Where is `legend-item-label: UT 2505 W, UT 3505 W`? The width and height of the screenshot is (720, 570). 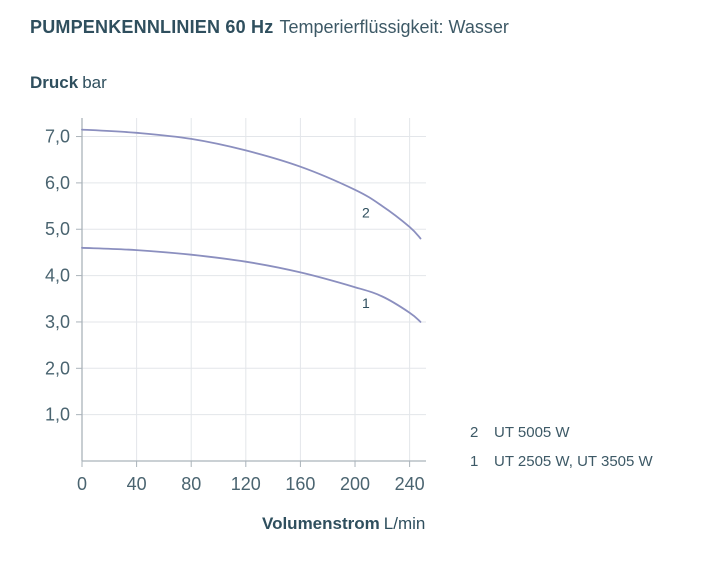
legend-item-label: UT 2505 W, UT 3505 W is located at coordinates (573, 461).